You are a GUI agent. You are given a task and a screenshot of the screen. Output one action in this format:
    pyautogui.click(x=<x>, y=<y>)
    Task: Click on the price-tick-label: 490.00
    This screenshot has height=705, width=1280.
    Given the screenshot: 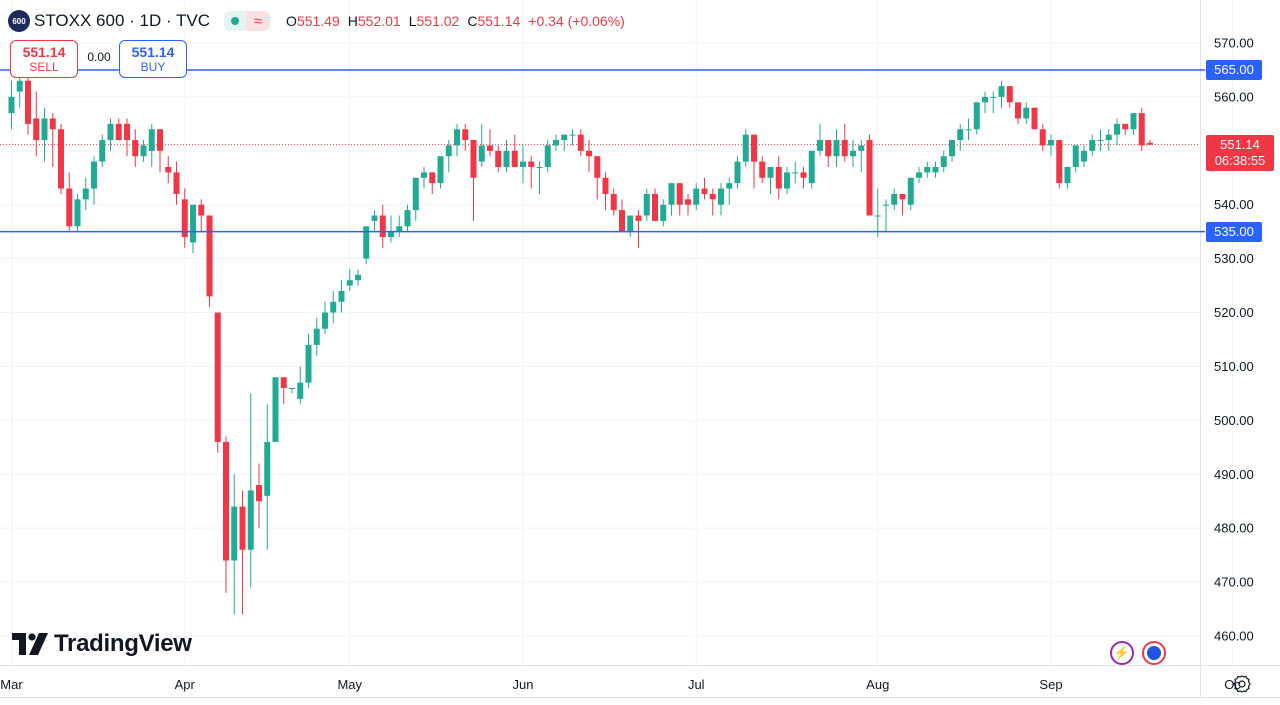 What is the action you would take?
    pyautogui.click(x=1234, y=474)
    